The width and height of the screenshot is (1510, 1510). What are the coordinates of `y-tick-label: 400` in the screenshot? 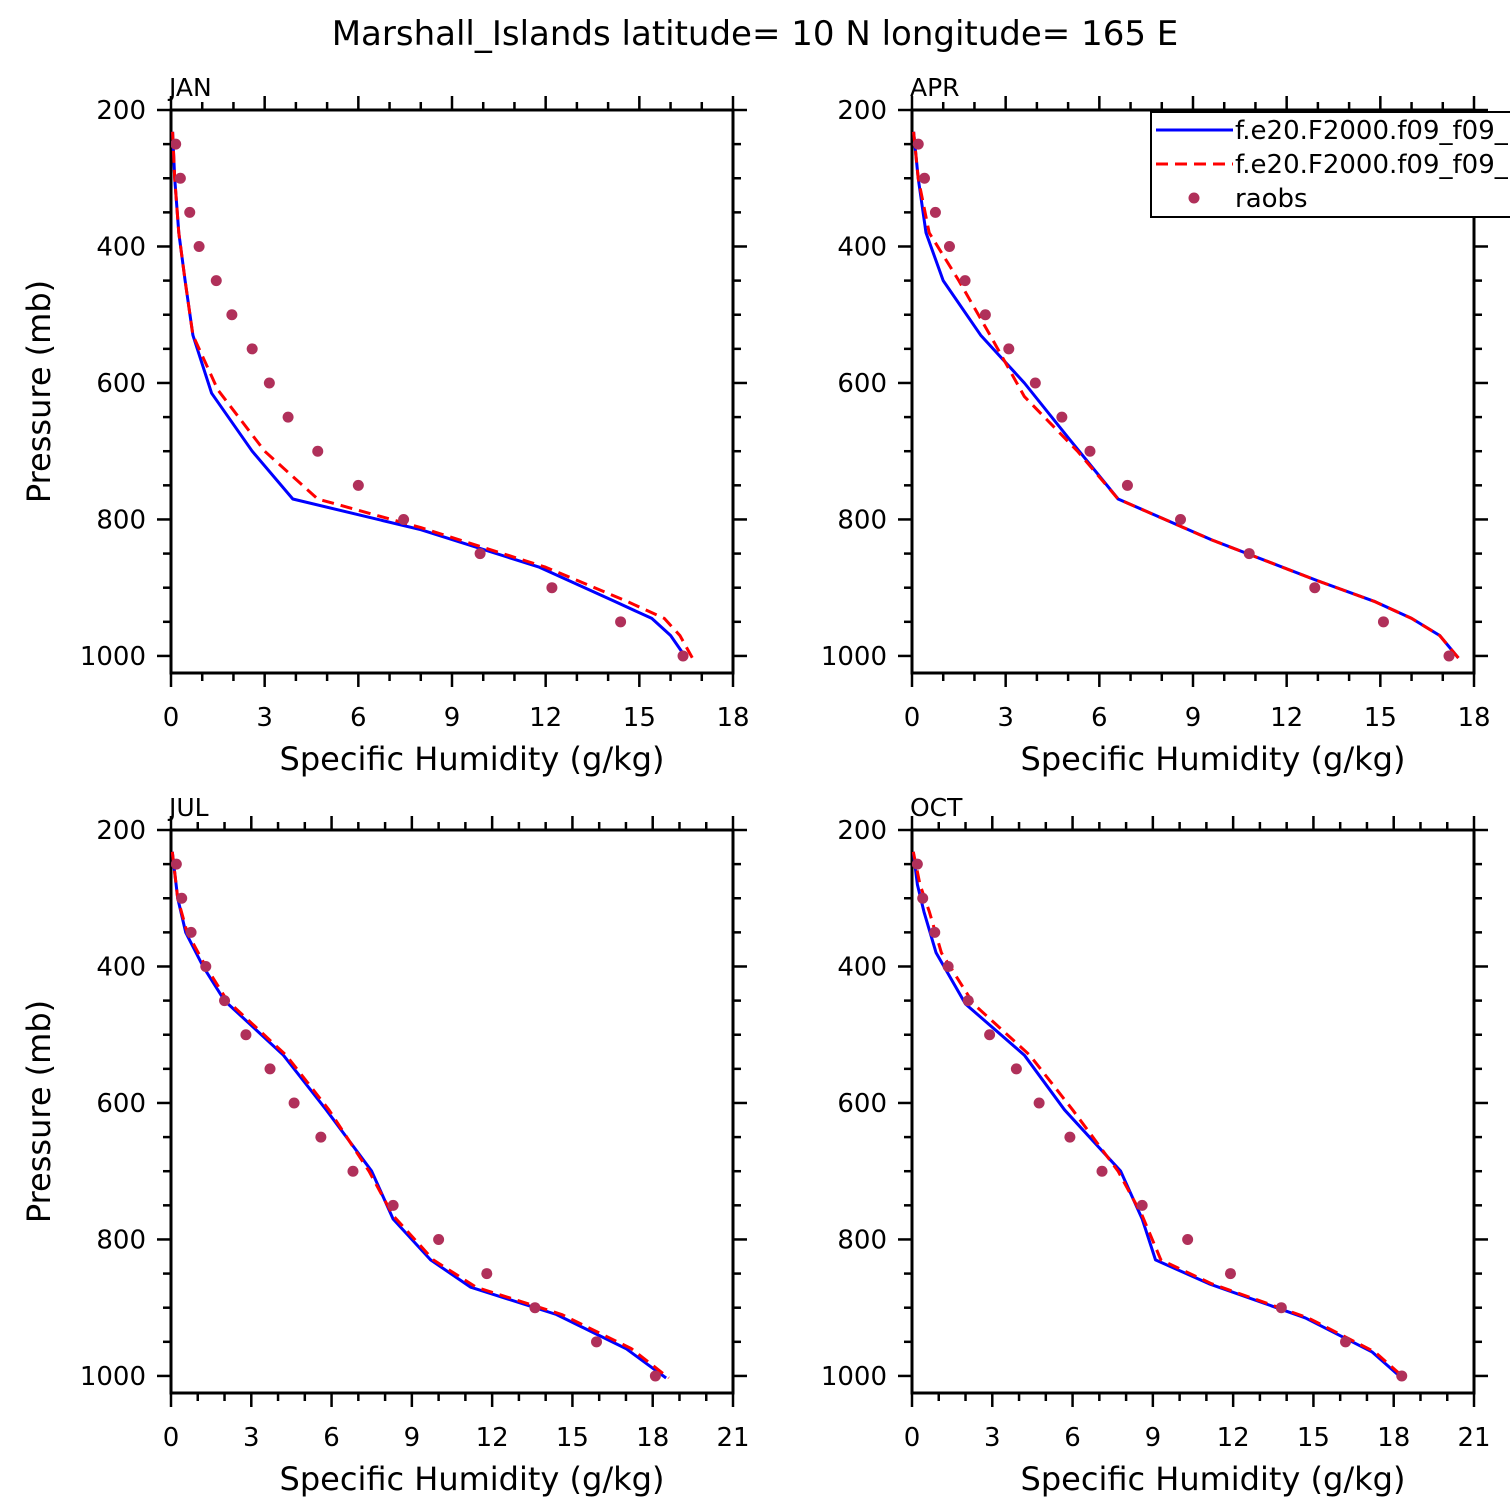 It's located at (862, 967).